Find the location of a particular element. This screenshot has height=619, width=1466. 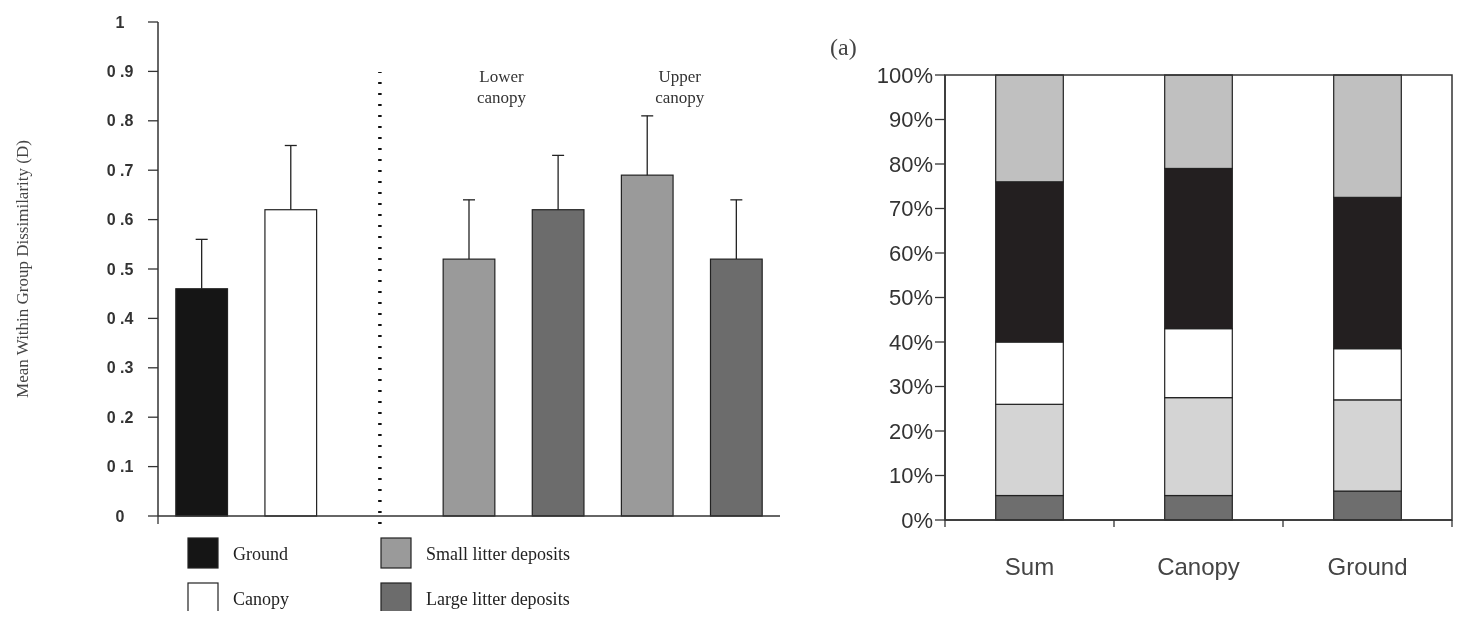

y-tick-label: 70% is located at coordinates (910, 209).